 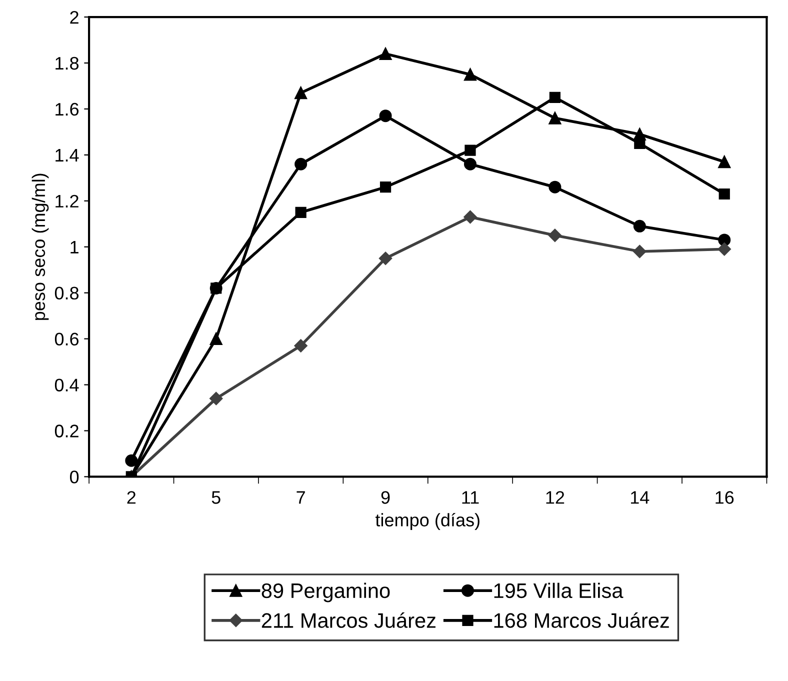 What do you see at coordinates (349, 620) in the screenshot?
I see `legend-label: 211 Marcos Juárez` at bounding box center [349, 620].